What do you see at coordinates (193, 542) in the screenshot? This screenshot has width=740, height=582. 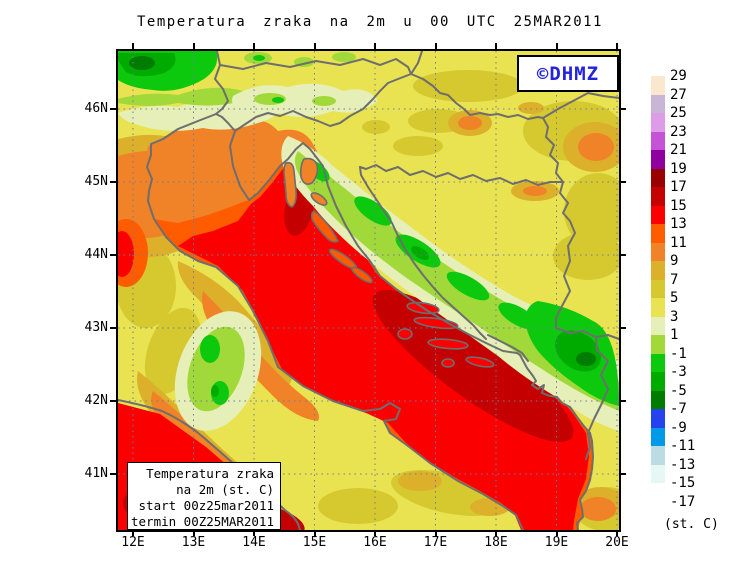 I see `lon-axis-label: 13E` at bounding box center [193, 542].